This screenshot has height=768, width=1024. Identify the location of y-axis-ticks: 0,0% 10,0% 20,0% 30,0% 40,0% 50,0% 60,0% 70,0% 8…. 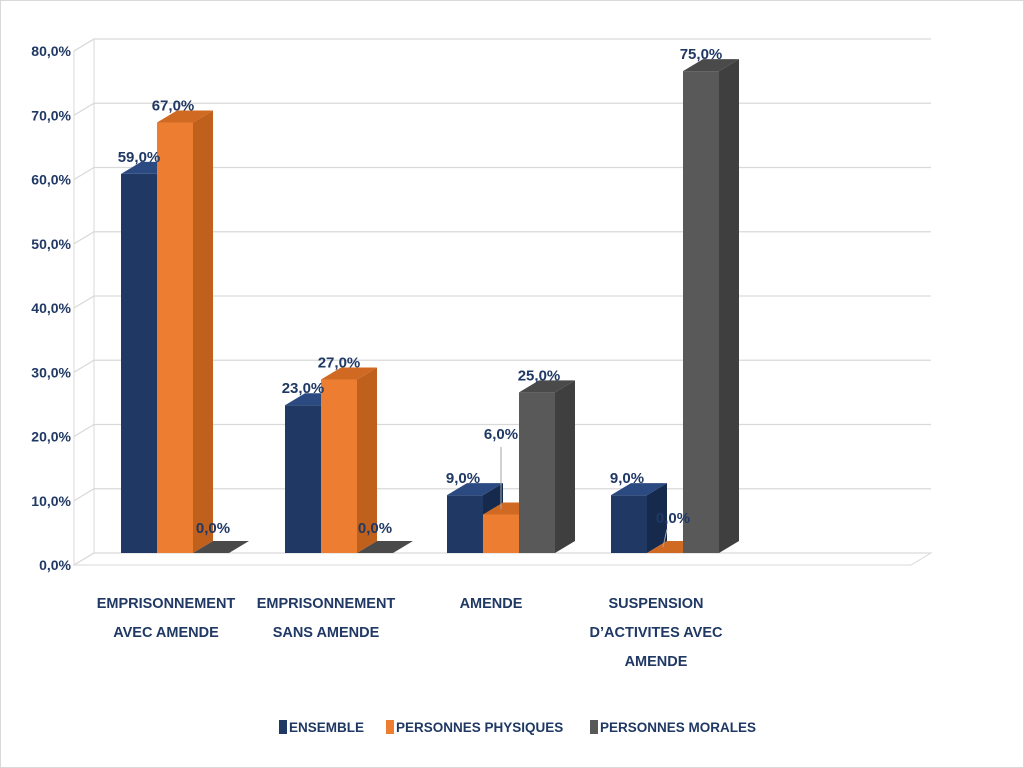
(51, 308).